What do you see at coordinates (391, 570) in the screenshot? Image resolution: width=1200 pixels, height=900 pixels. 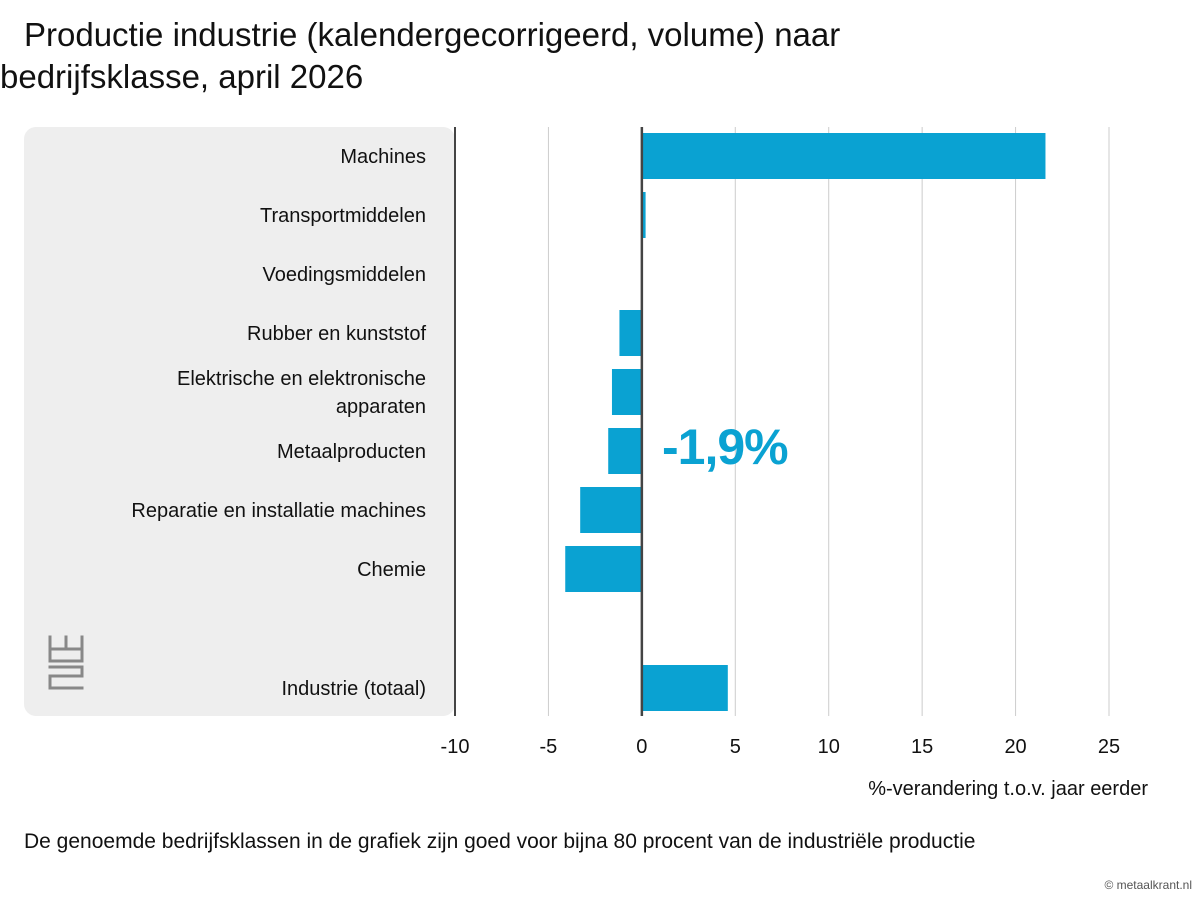 I see `category-label: Chemie` at bounding box center [391, 570].